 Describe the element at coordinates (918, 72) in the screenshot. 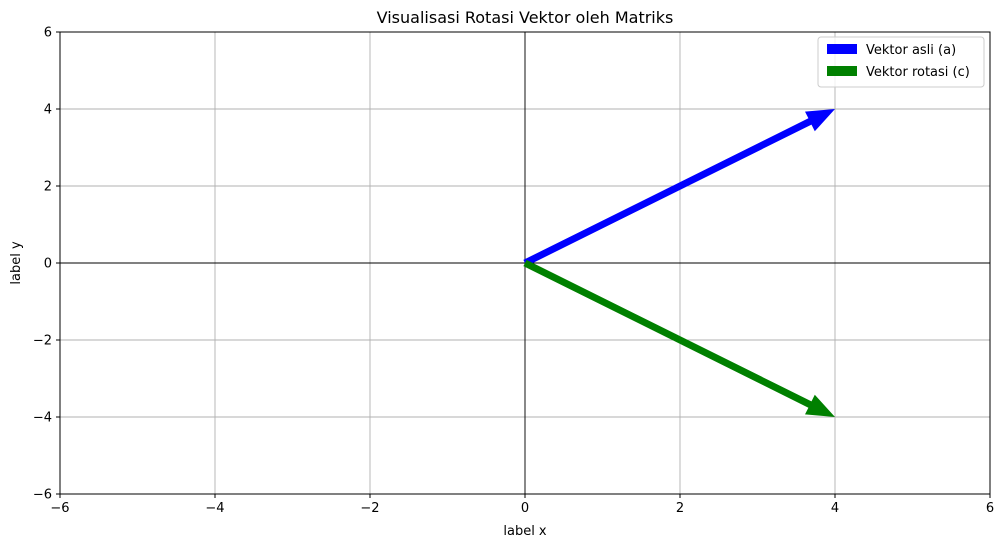

I see `legend-label-1: Vektor rotasi (c)` at that location.